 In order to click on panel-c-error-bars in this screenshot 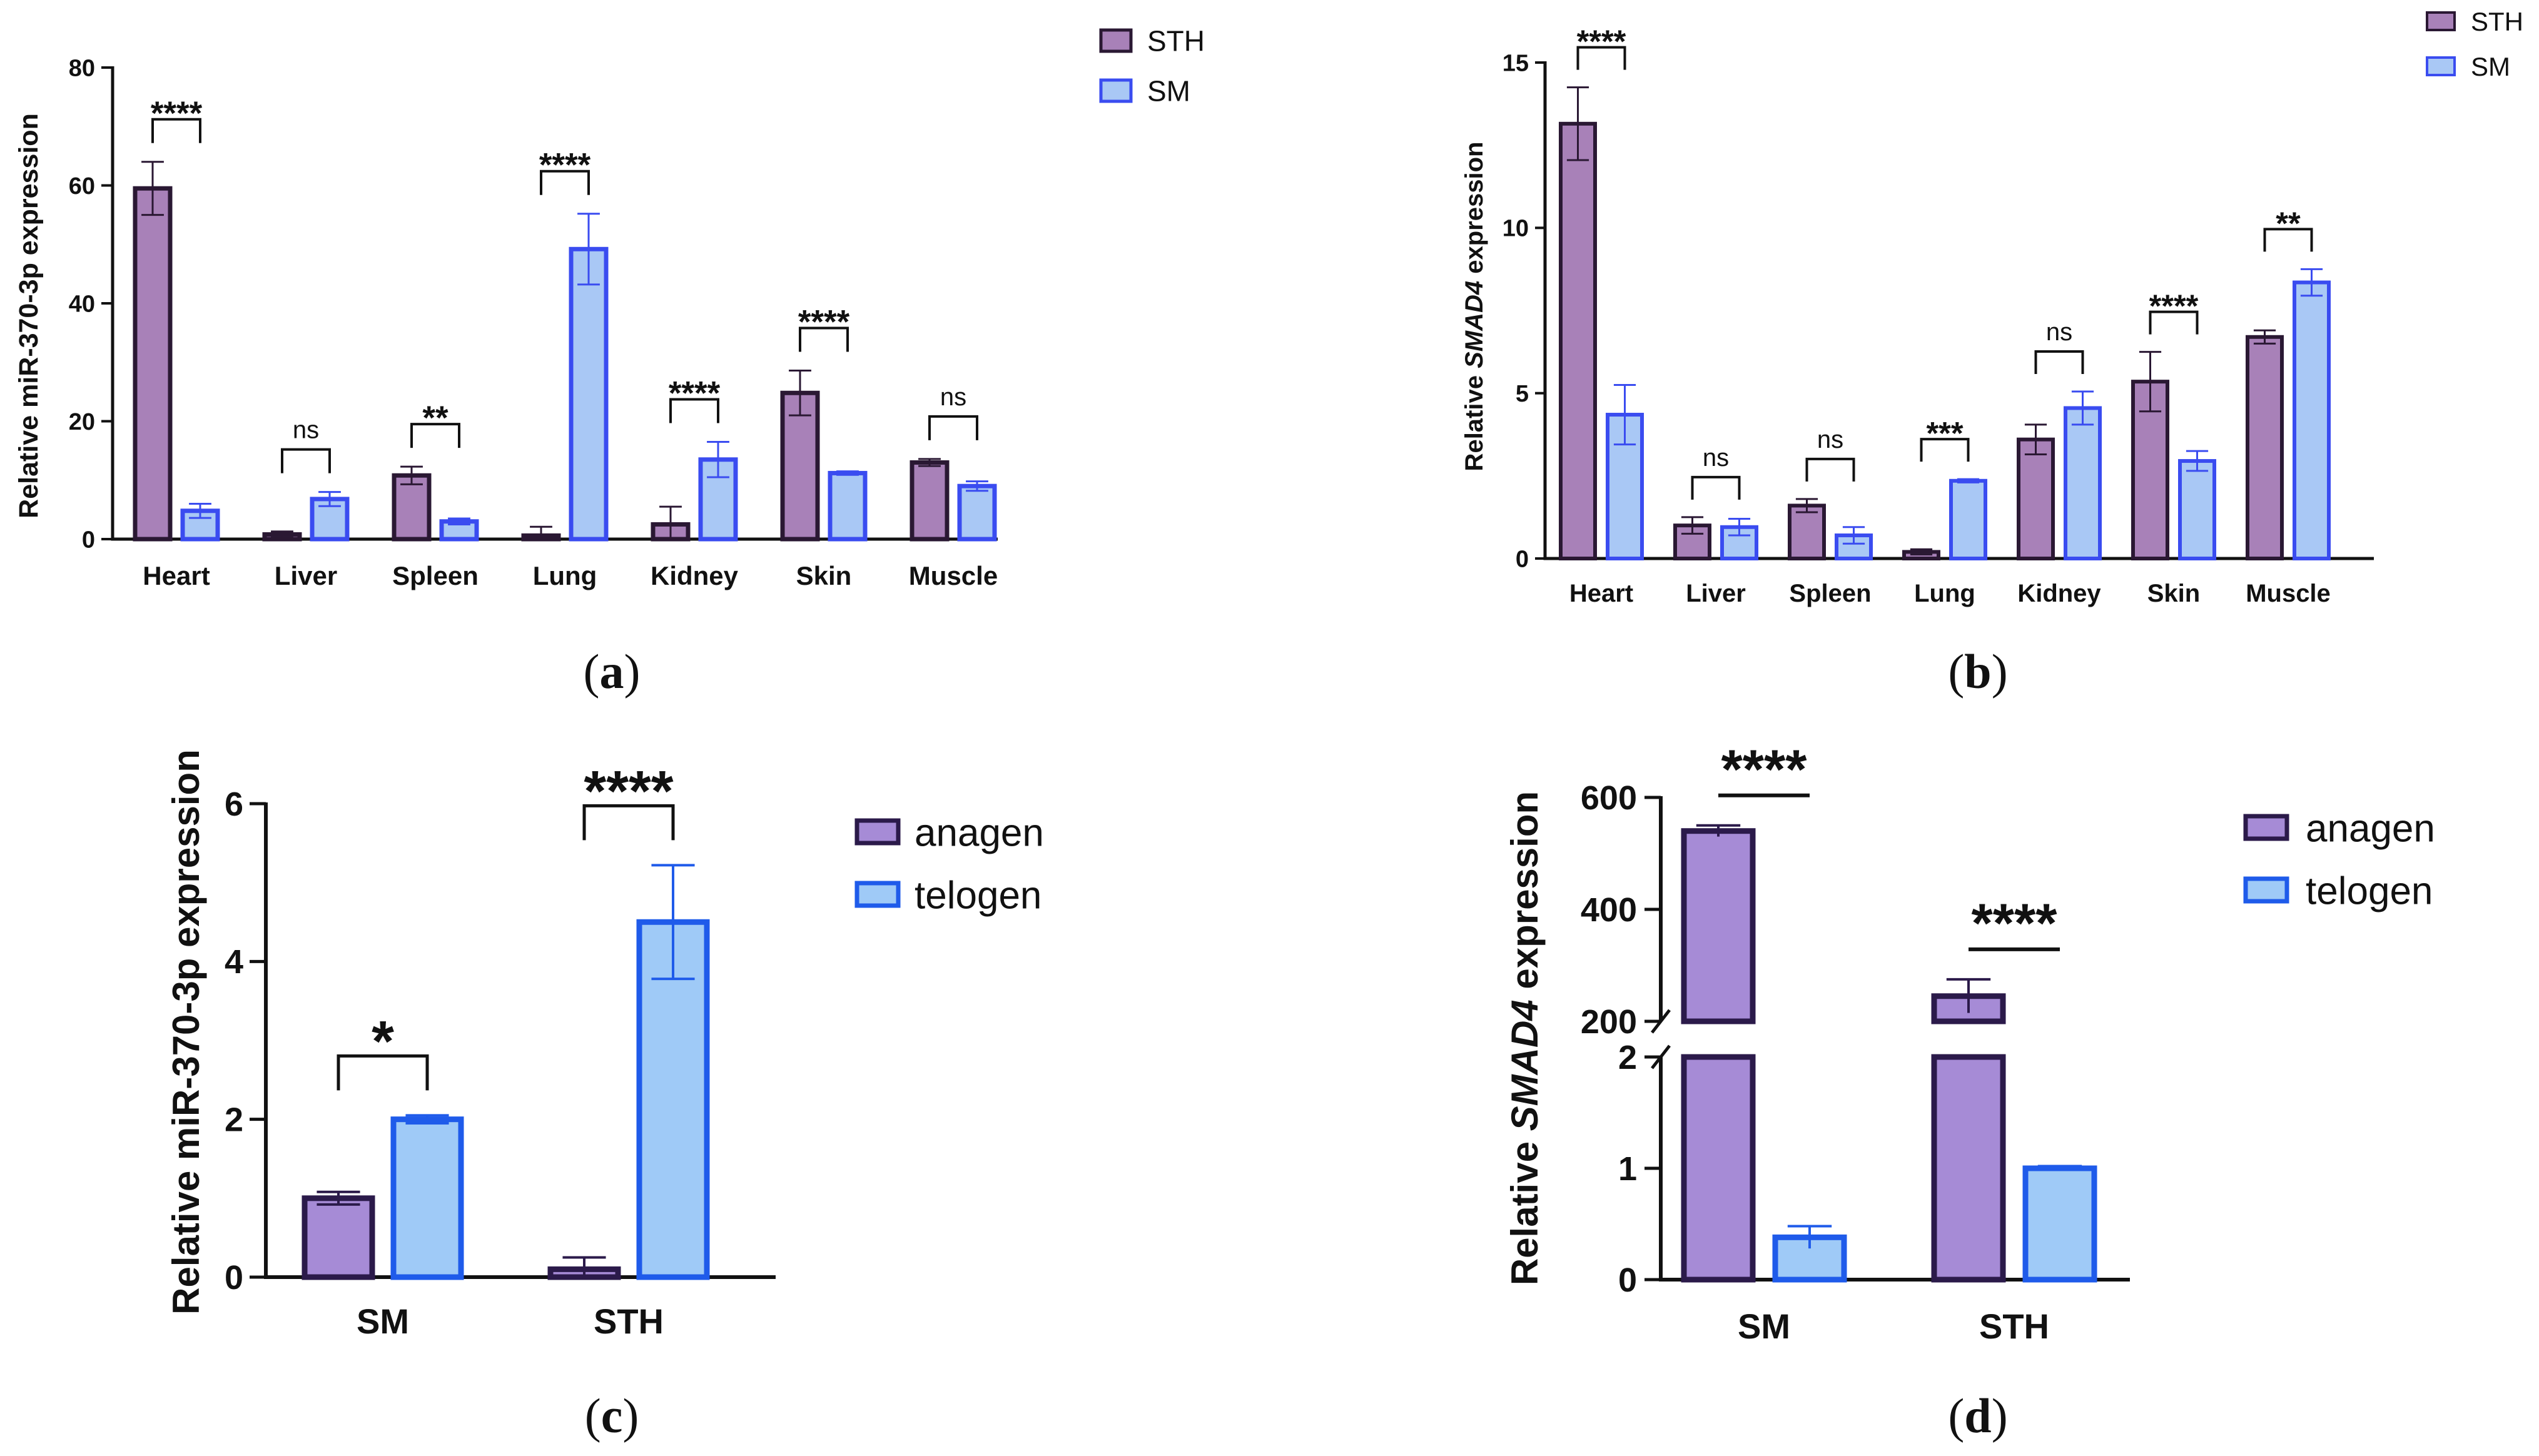, I will do `click(506, 1071)`.